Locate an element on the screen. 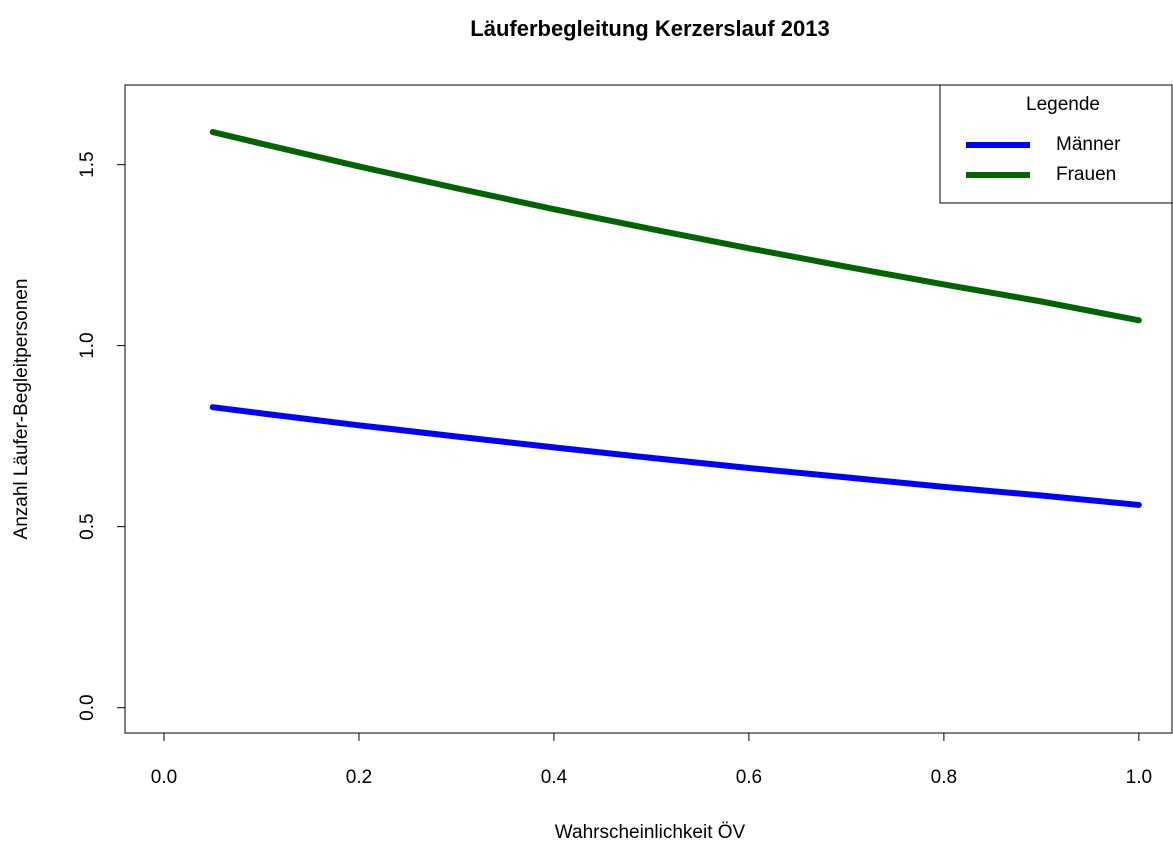  x-axis-label: Wahrscheinlichkeit ÖV is located at coordinates (650, 832).